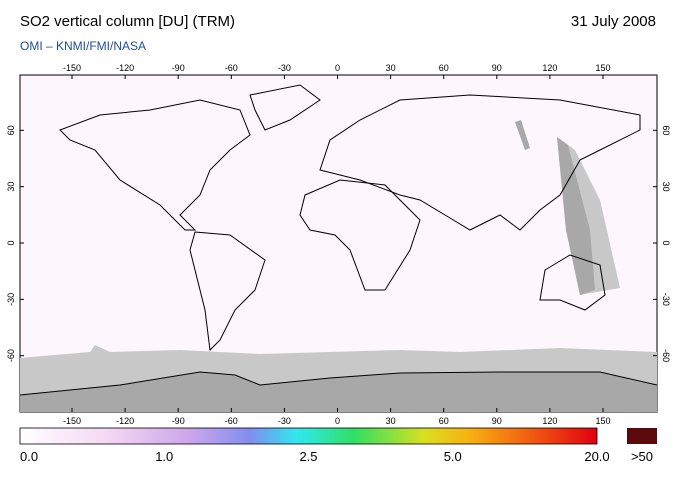 The width and height of the screenshot is (676, 485). Describe the element at coordinates (642, 456) in the screenshot. I see `colorbar-label: >50` at that location.